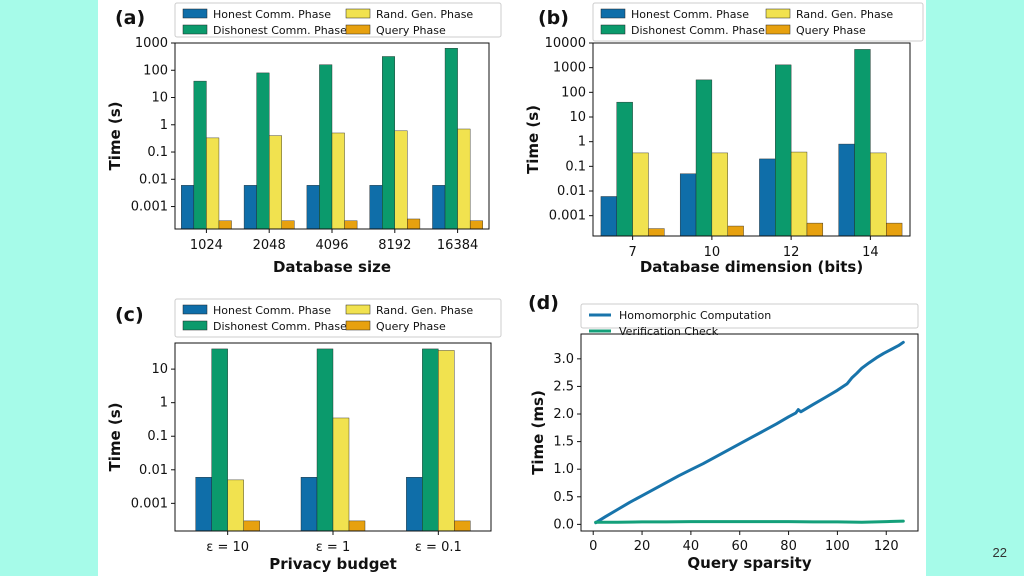  Describe the element at coordinates (739, 546) in the screenshot. I see `x-tick-label: 60` at that location.